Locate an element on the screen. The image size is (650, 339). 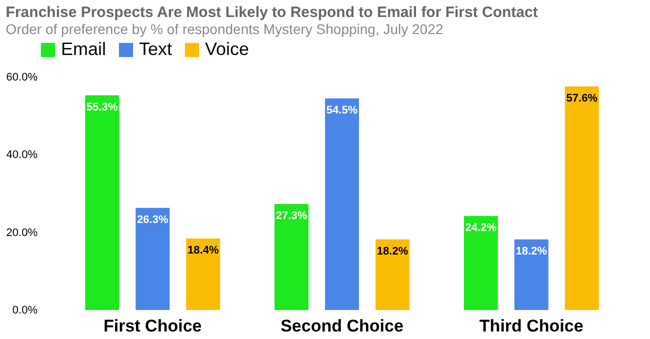
data-label: 24.2% is located at coordinates (481, 228).